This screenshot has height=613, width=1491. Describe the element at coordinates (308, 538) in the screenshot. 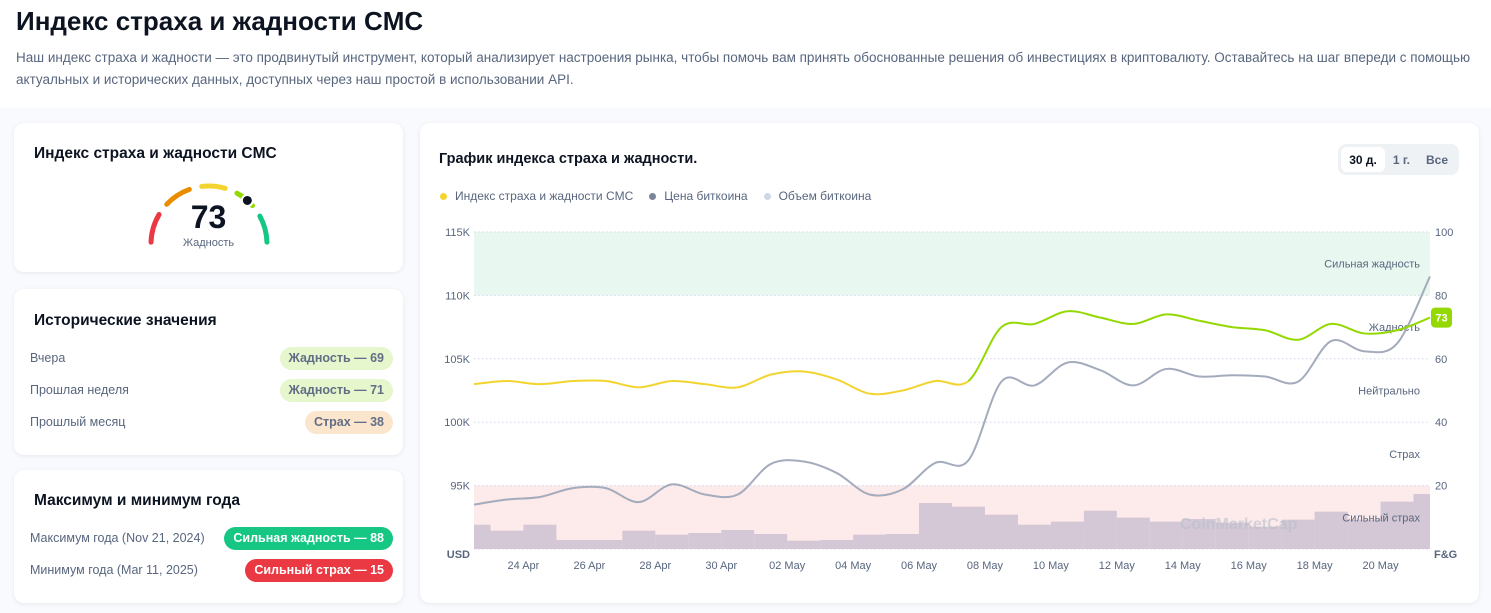

I see `sentiment-badge: Сильная жадность — 88` at that location.